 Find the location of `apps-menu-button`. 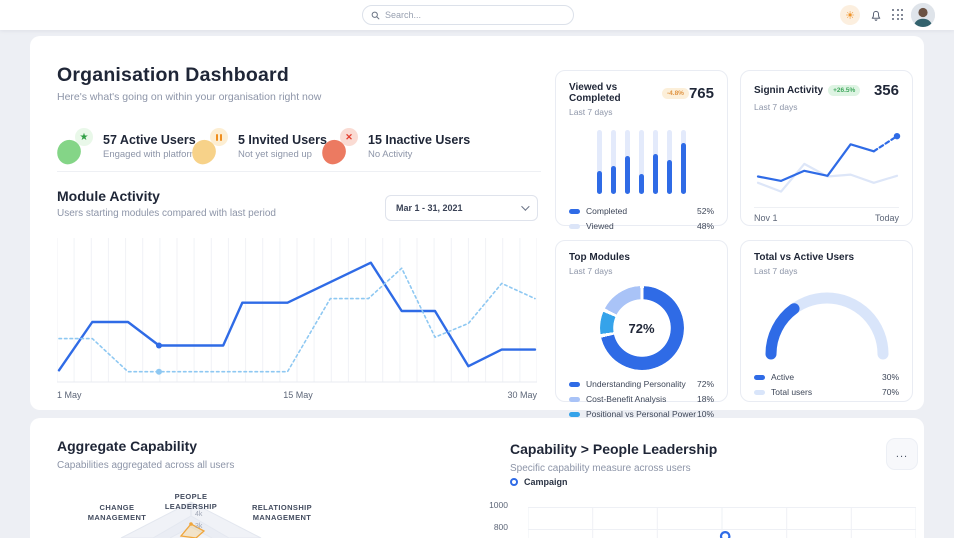

apps-menu-button is located at coordinates (898, 15).